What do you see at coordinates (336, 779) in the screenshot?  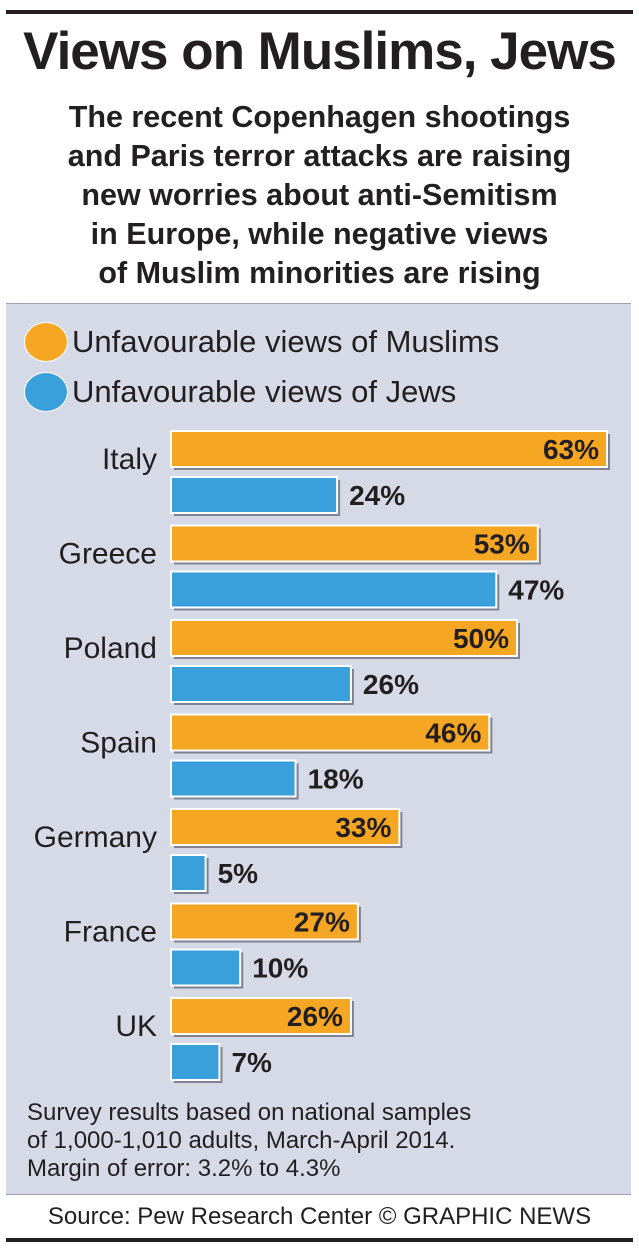 I see `value-label: 18%` at bounding box center [336, 779].